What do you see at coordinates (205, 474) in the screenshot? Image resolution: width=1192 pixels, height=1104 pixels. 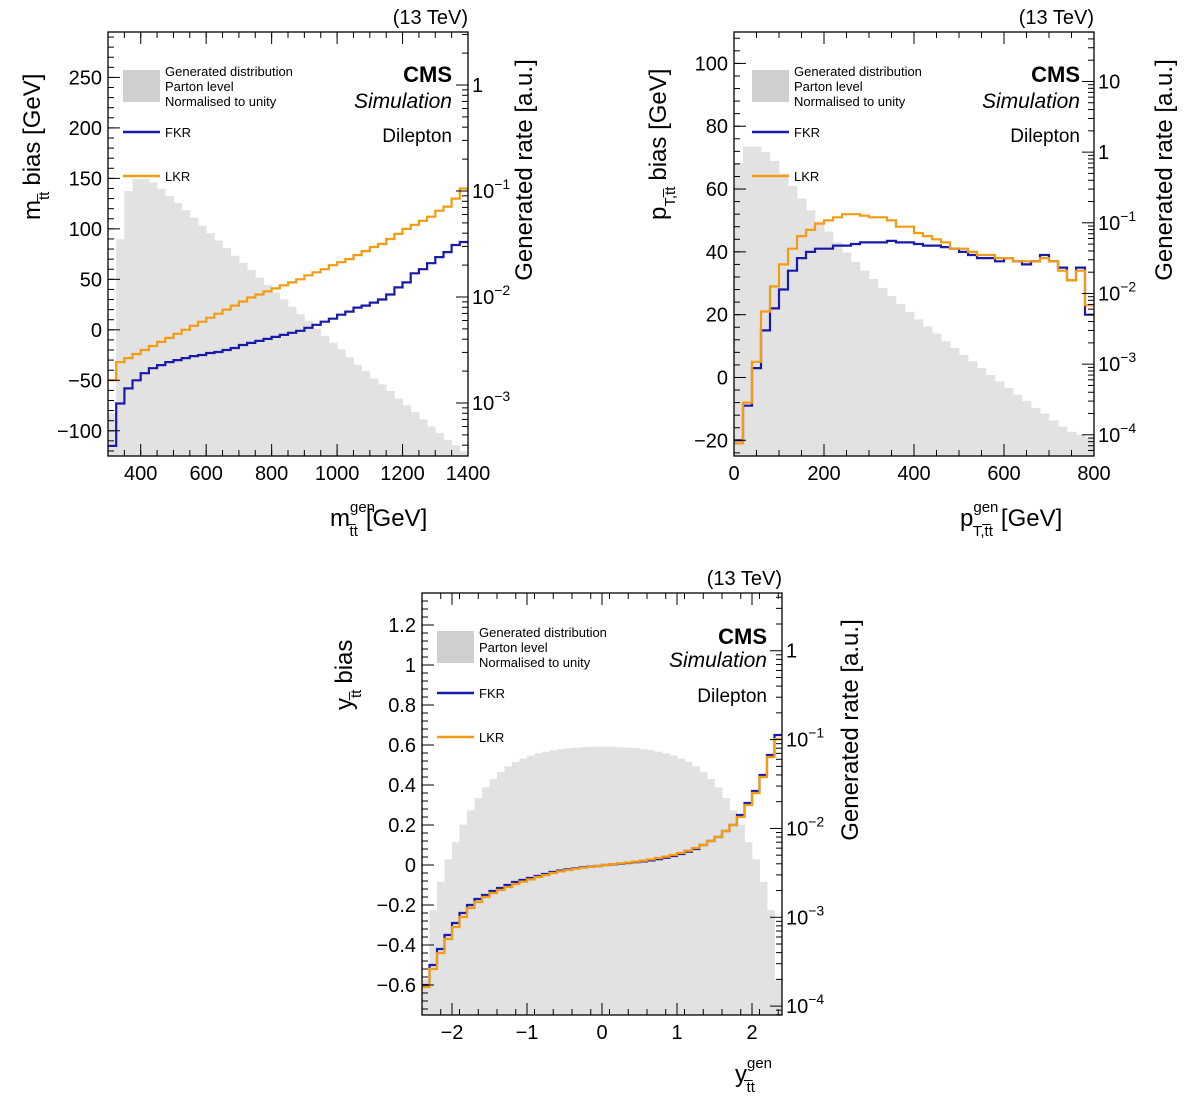 I see `x-tick-label: 600` at bounding box center [205, 474].